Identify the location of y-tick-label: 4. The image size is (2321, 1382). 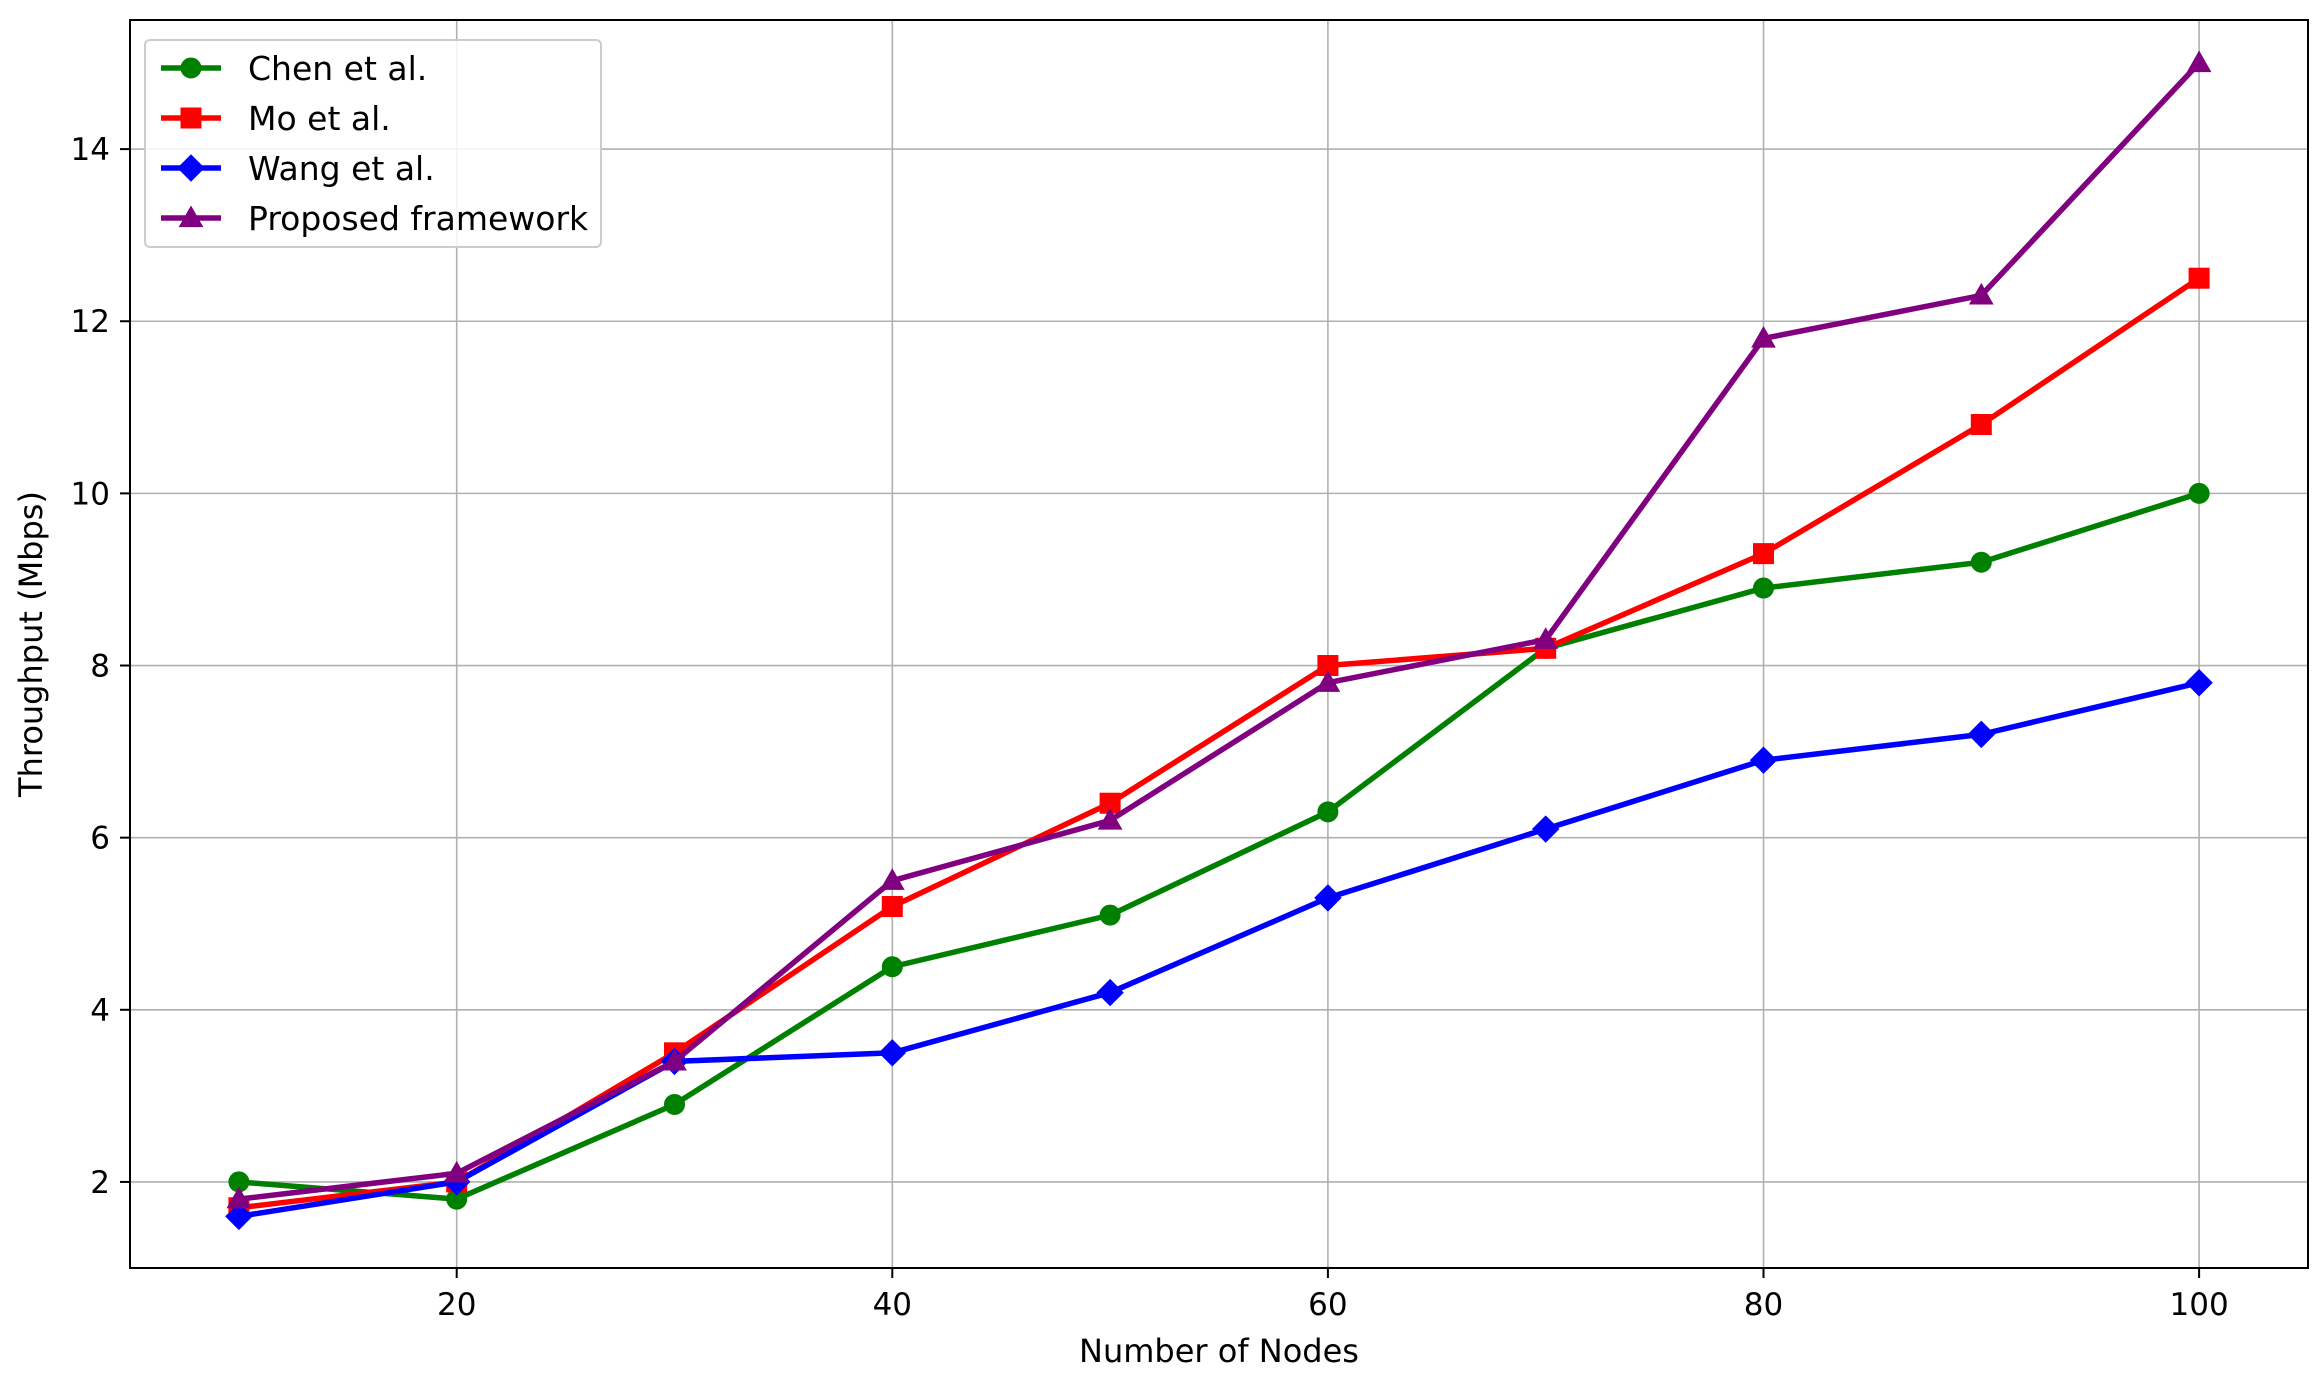
(100, 1011).